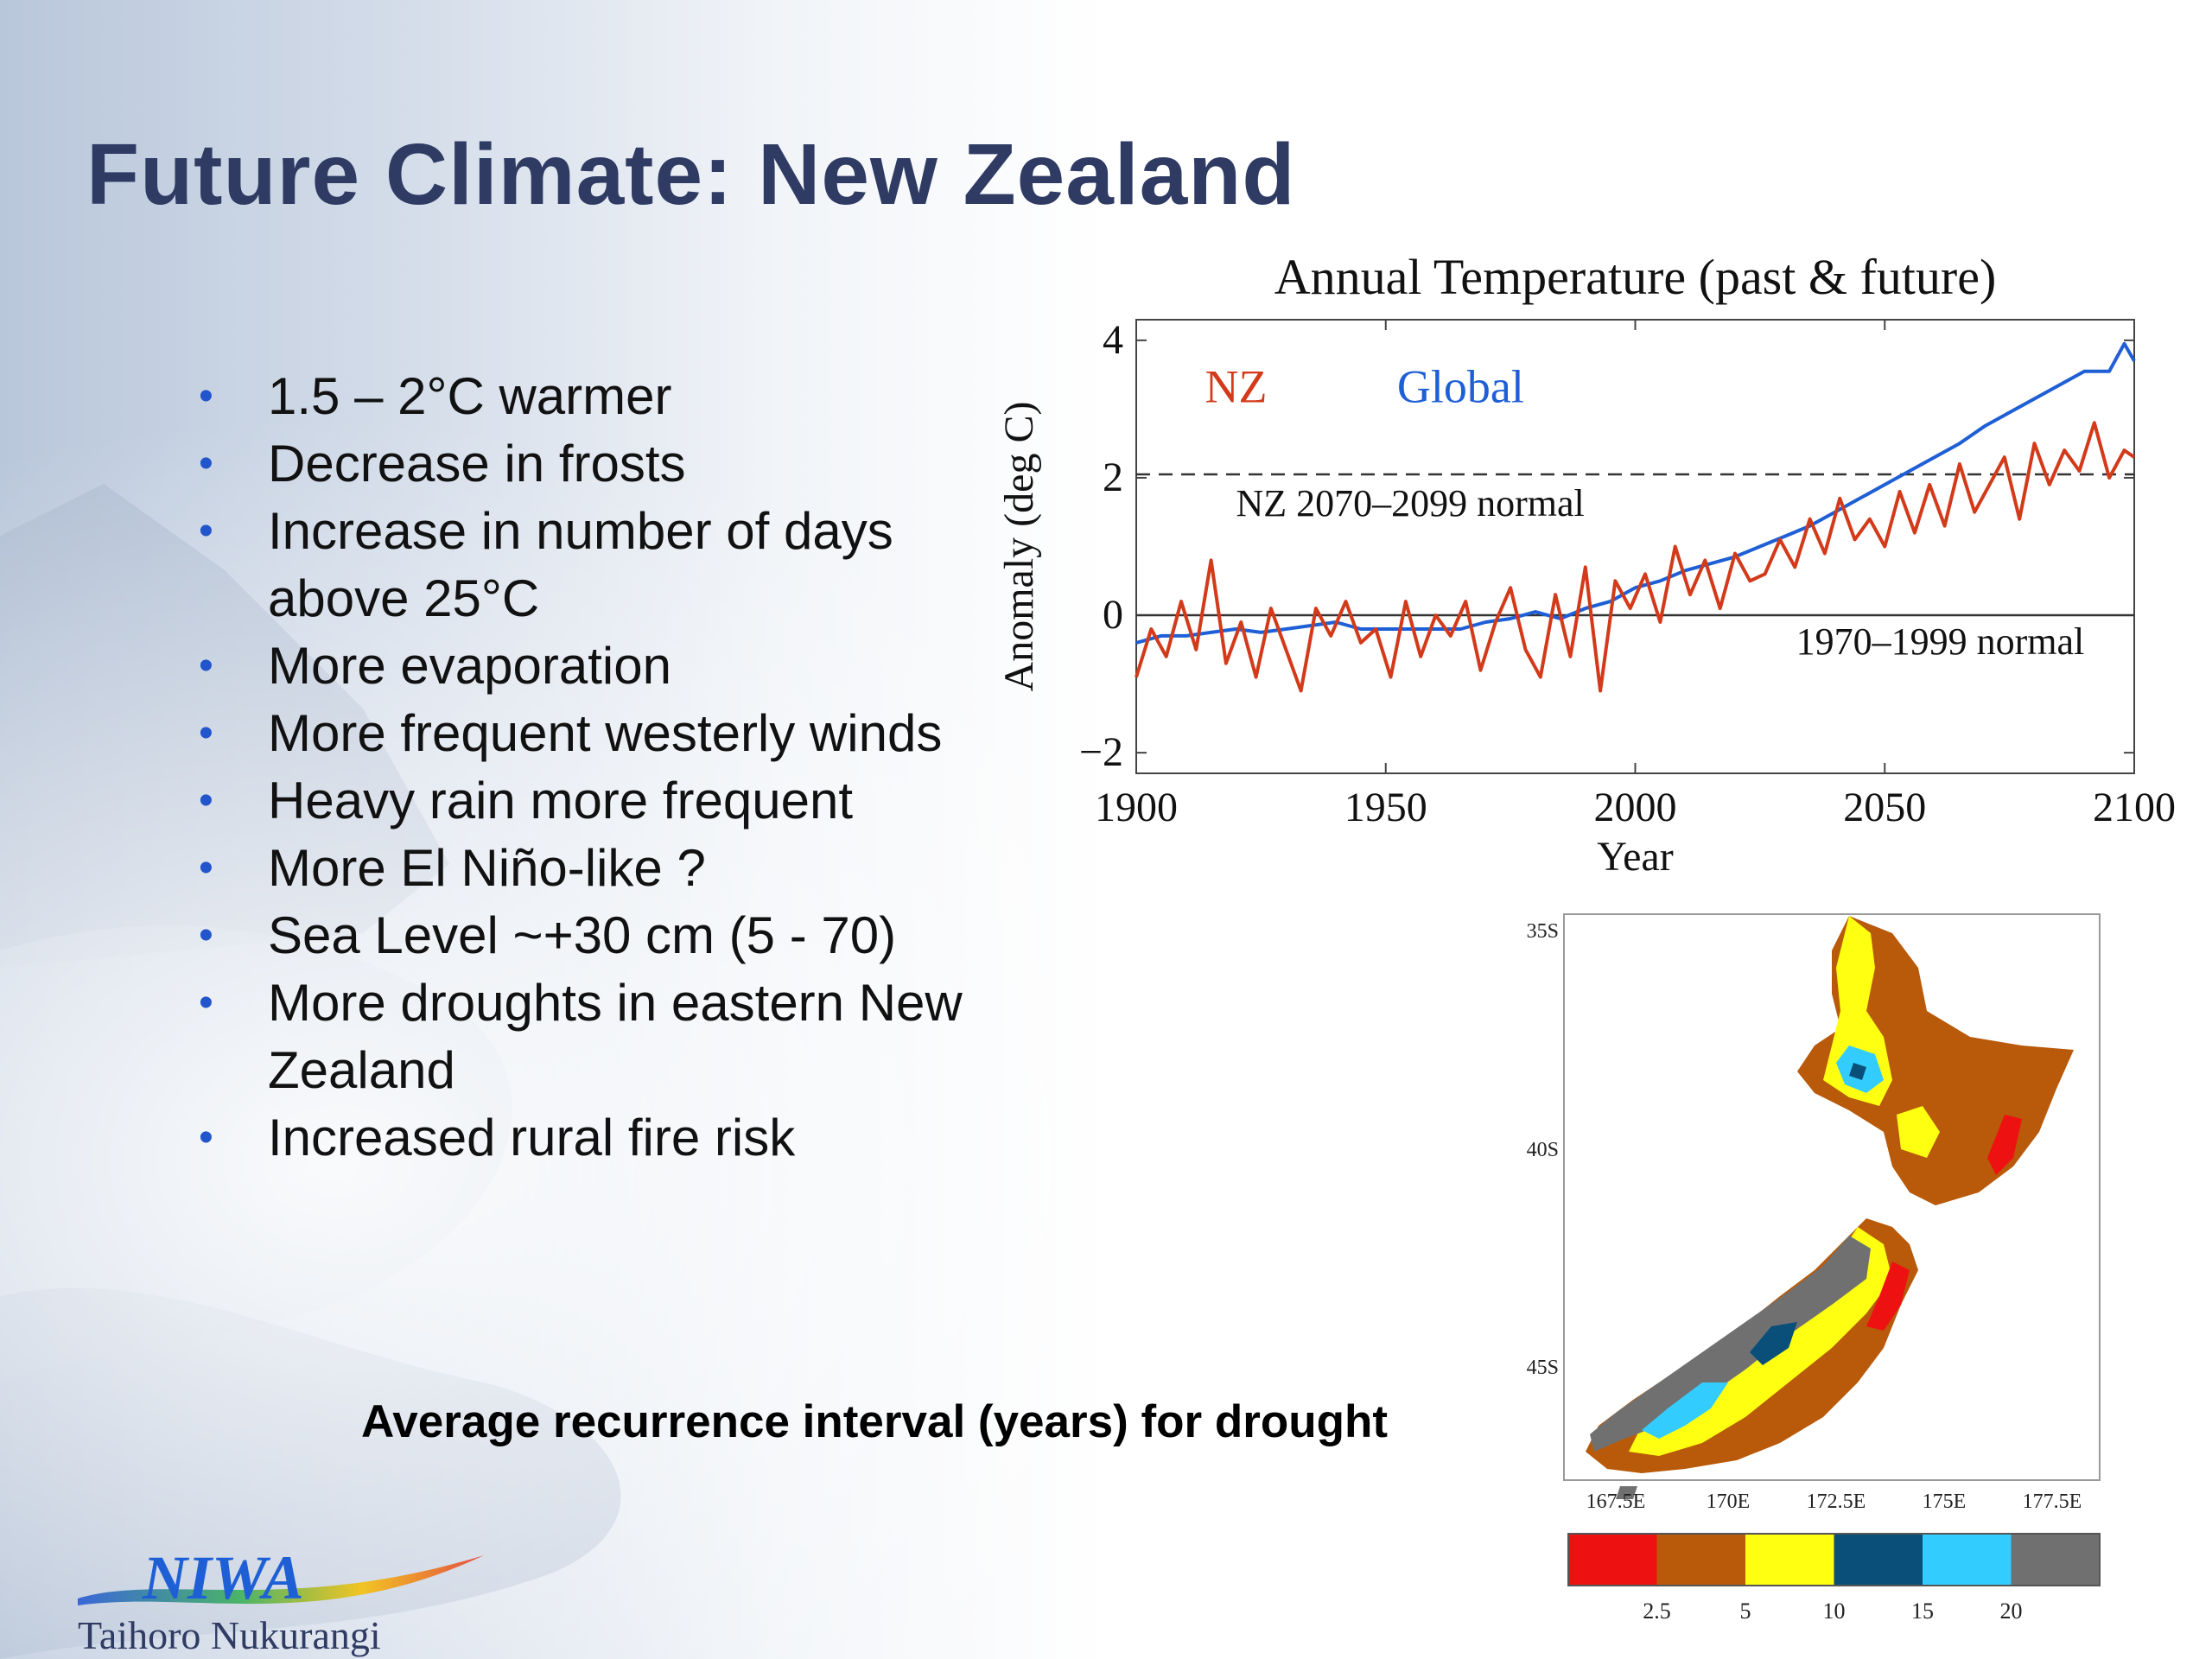  Describe the element at coordinates (1019, 547) in the screenshot. I see `y-axis-label: Anomaly (deg C)` at that location.